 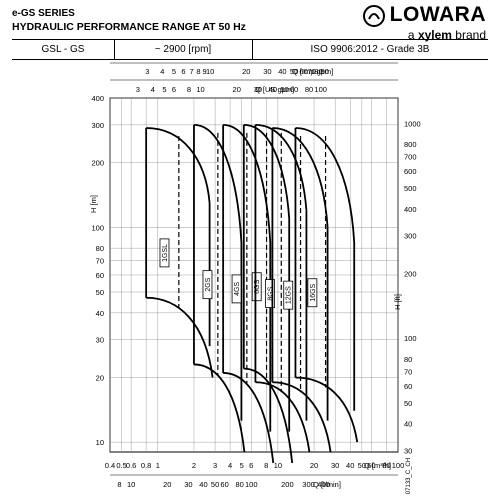 I want to click on curve-max-head-8GS, so click(x=281, y=167).